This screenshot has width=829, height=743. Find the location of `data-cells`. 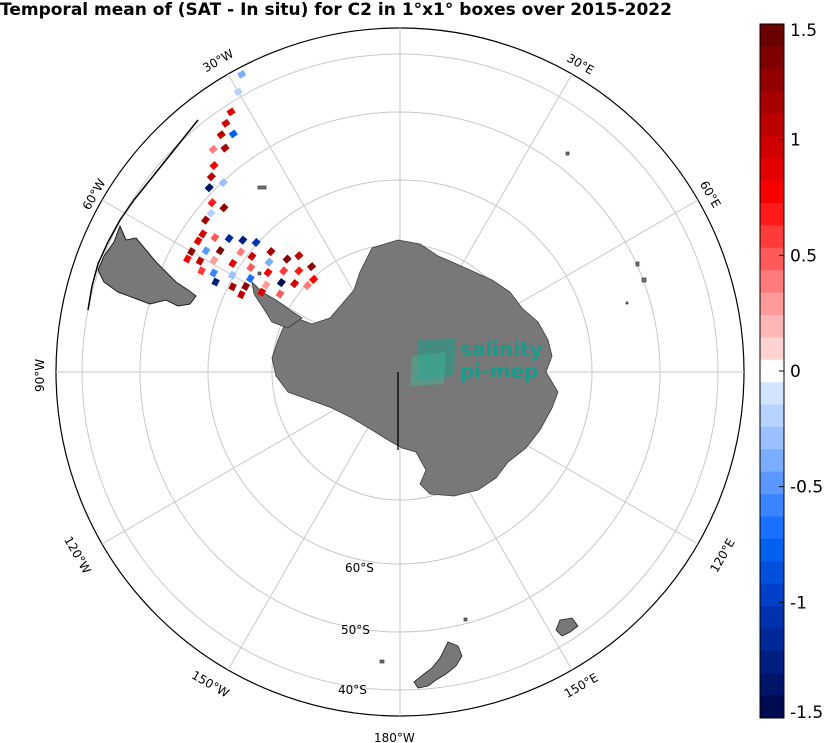

data-cells is located at coordinates (251, 185).